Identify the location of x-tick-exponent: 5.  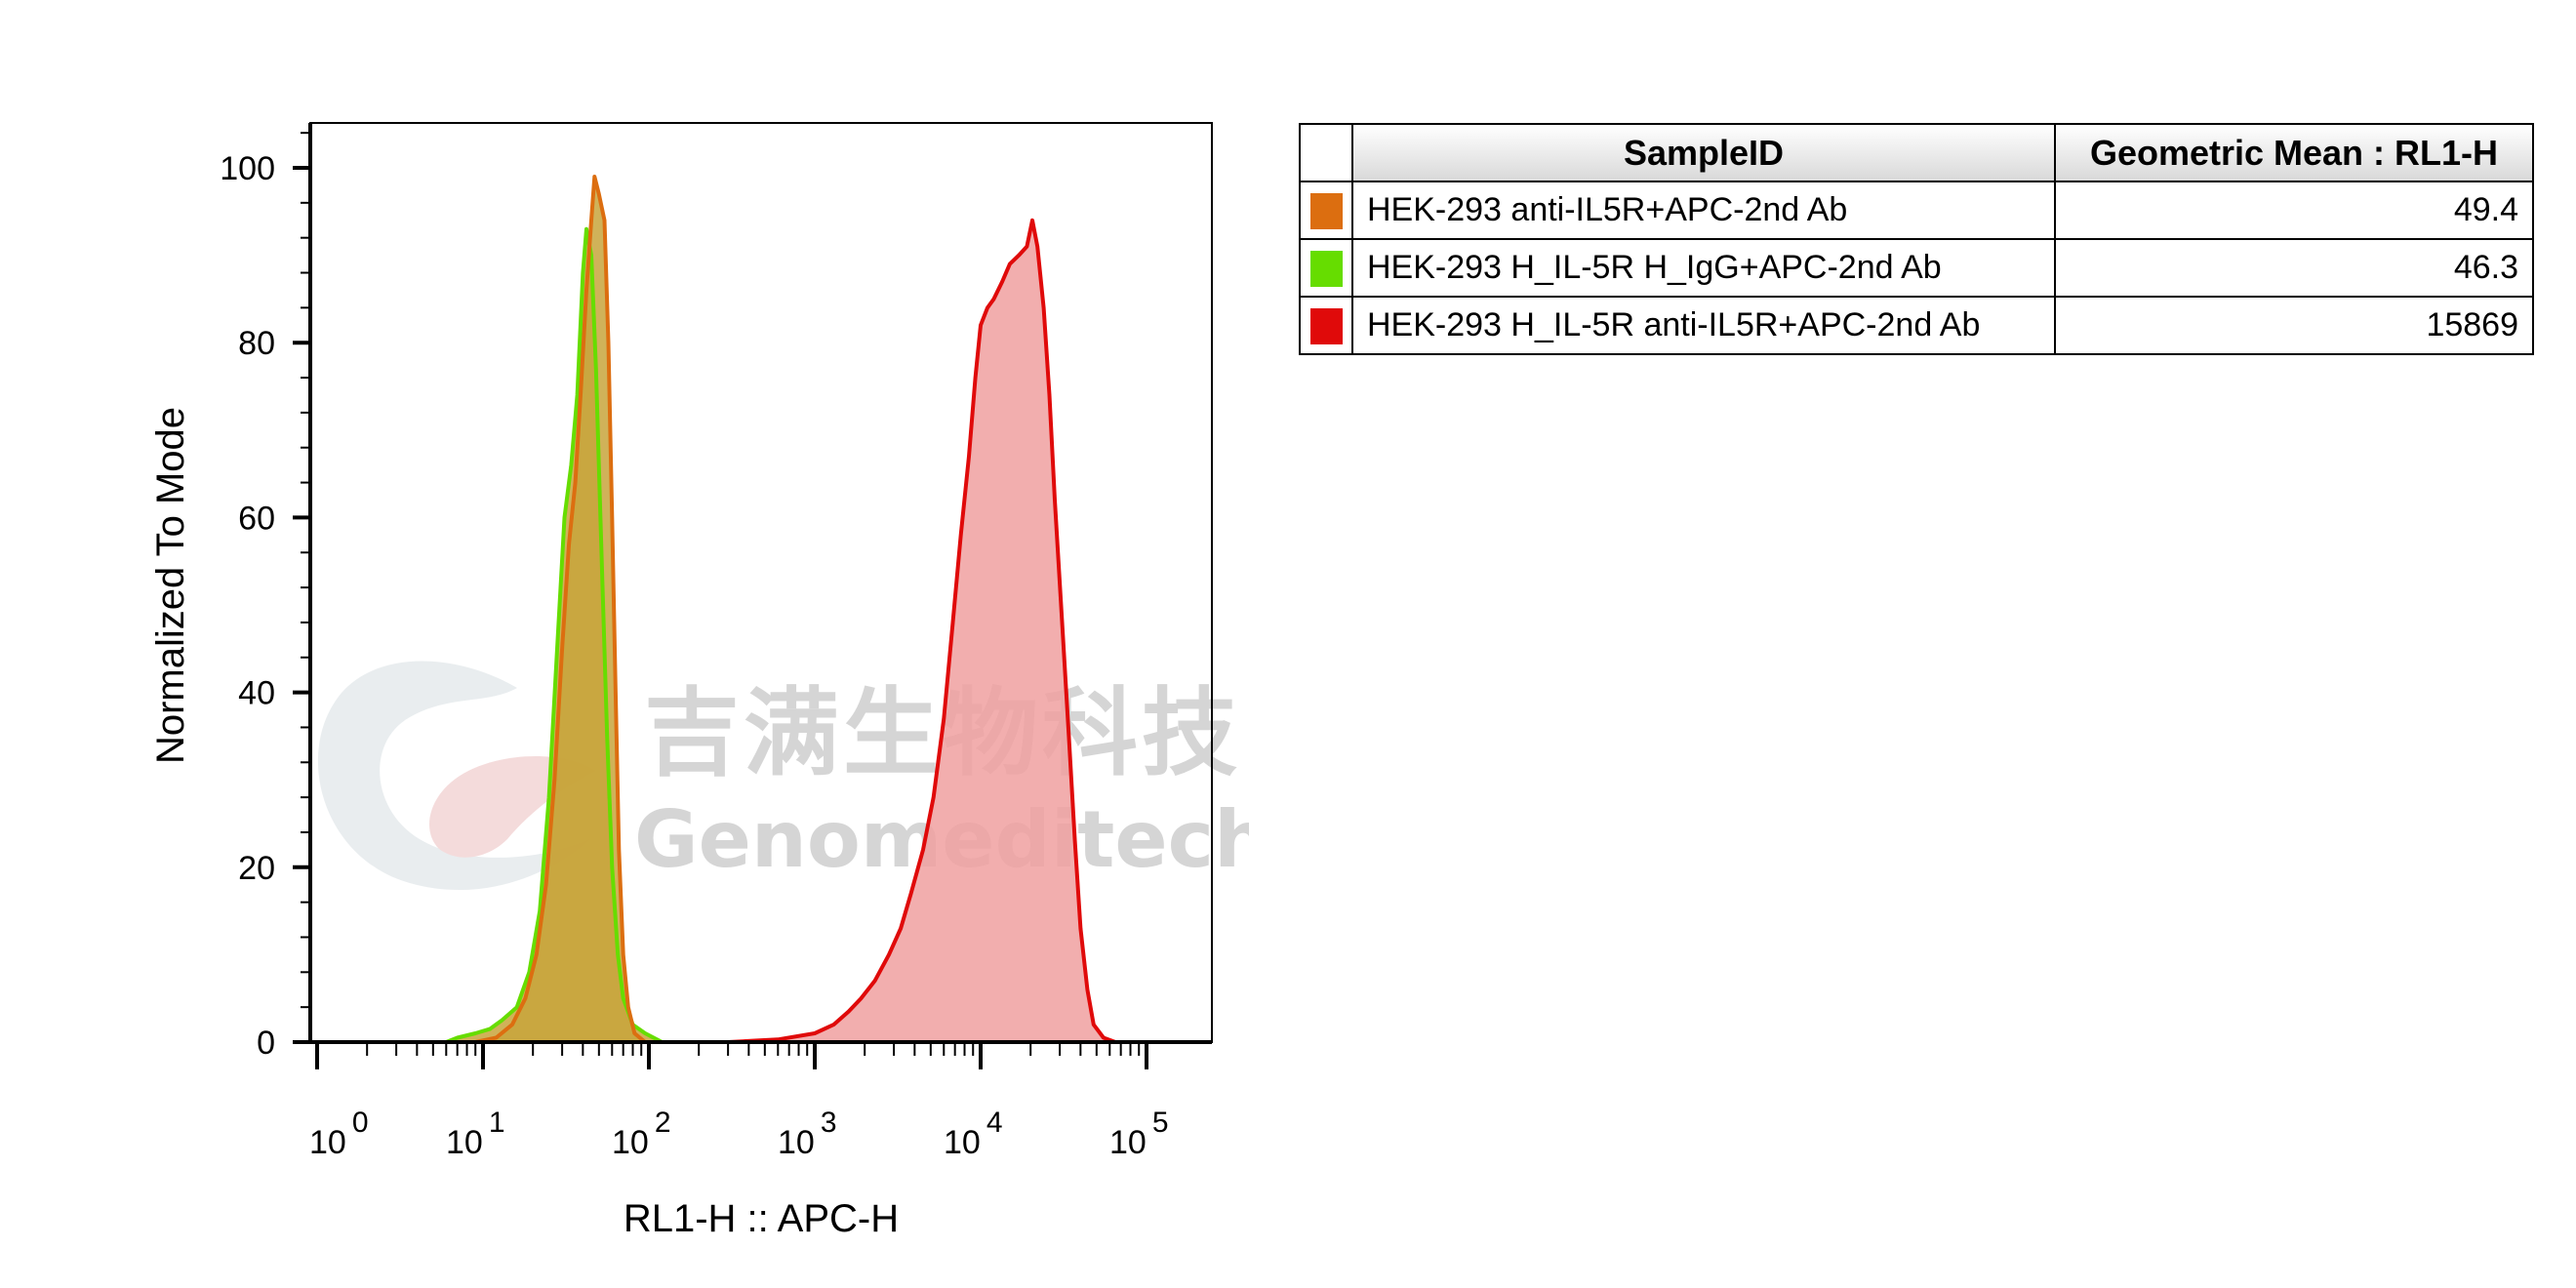
(1160, 1123).